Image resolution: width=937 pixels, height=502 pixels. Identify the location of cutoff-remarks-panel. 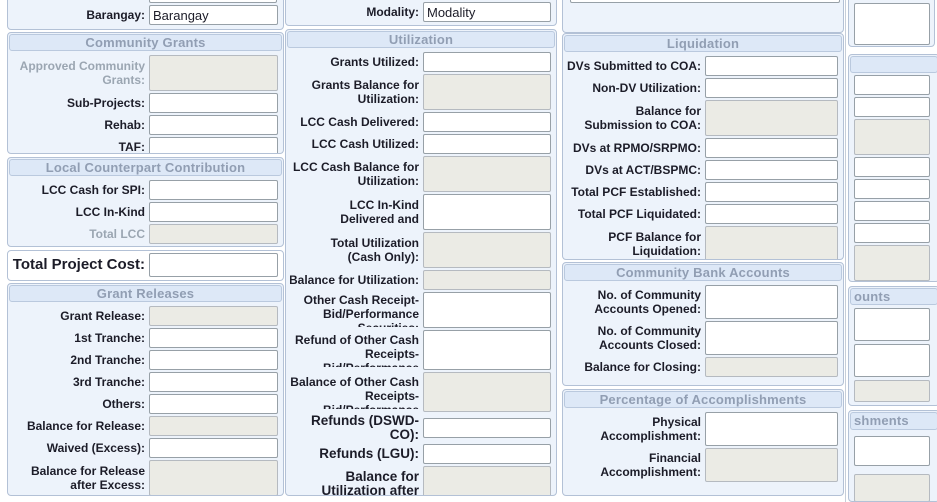
(891, 23).